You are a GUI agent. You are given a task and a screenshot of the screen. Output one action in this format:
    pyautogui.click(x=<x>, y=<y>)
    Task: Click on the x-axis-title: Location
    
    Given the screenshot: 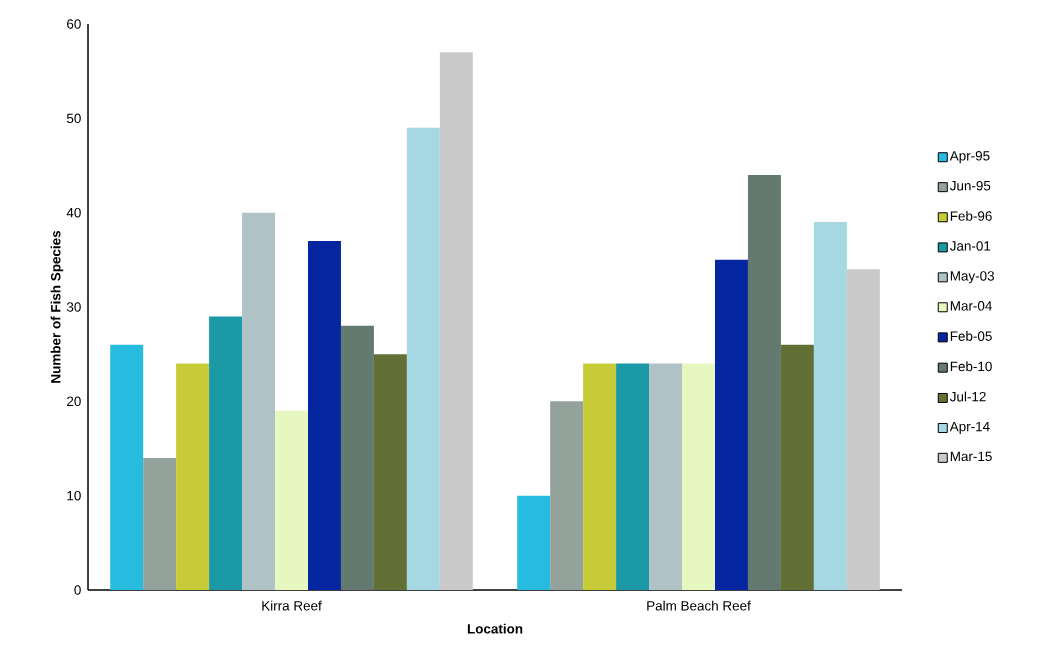 What is the action you would take?
    pyautogui.click(x=495, y=628)
    